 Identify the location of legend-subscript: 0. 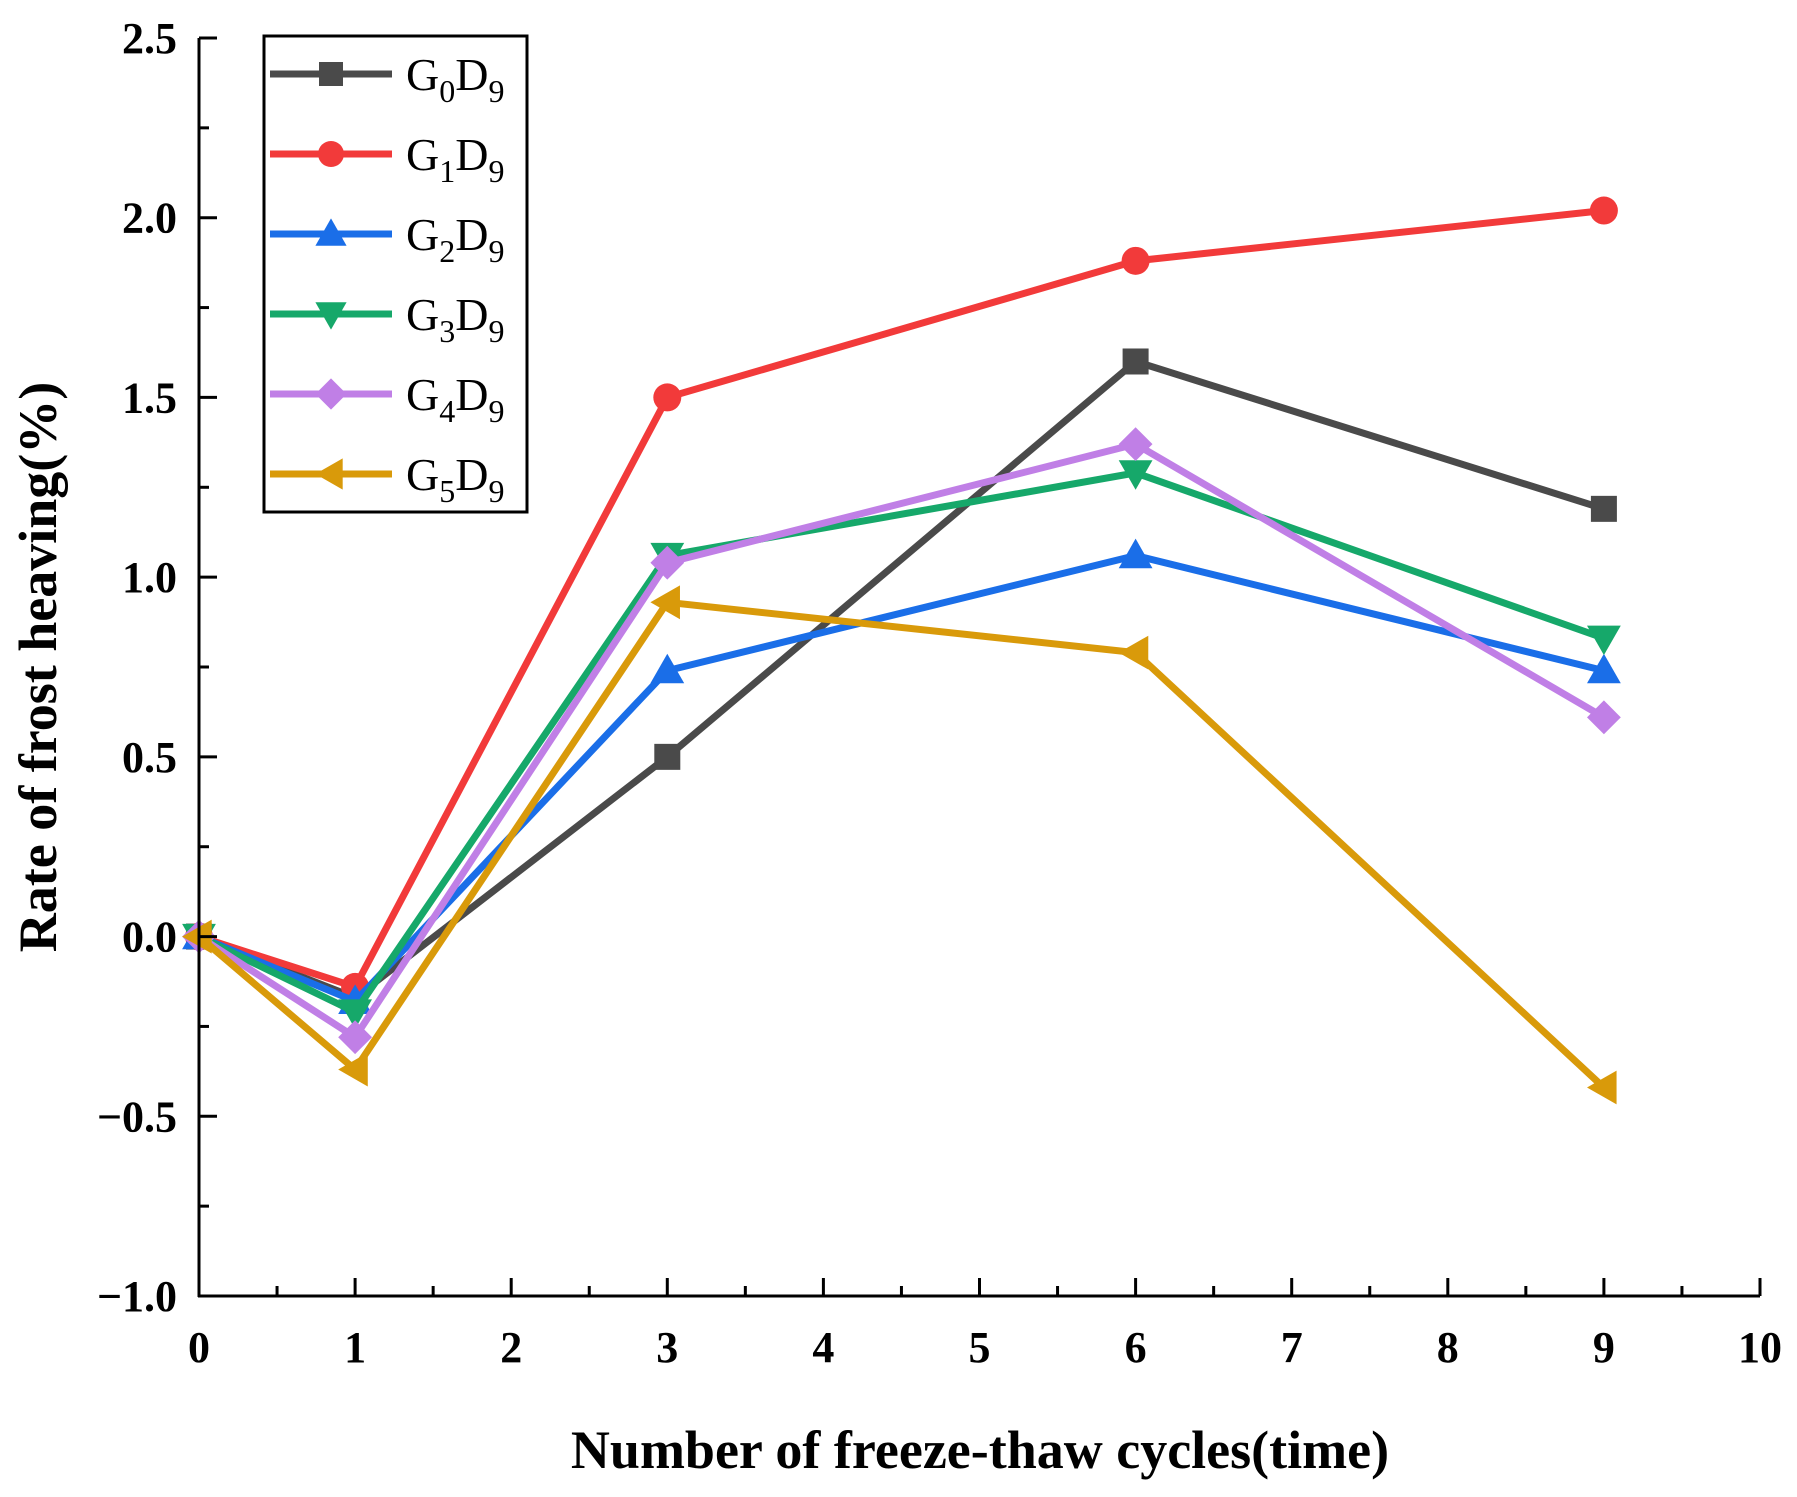
(447, 91).